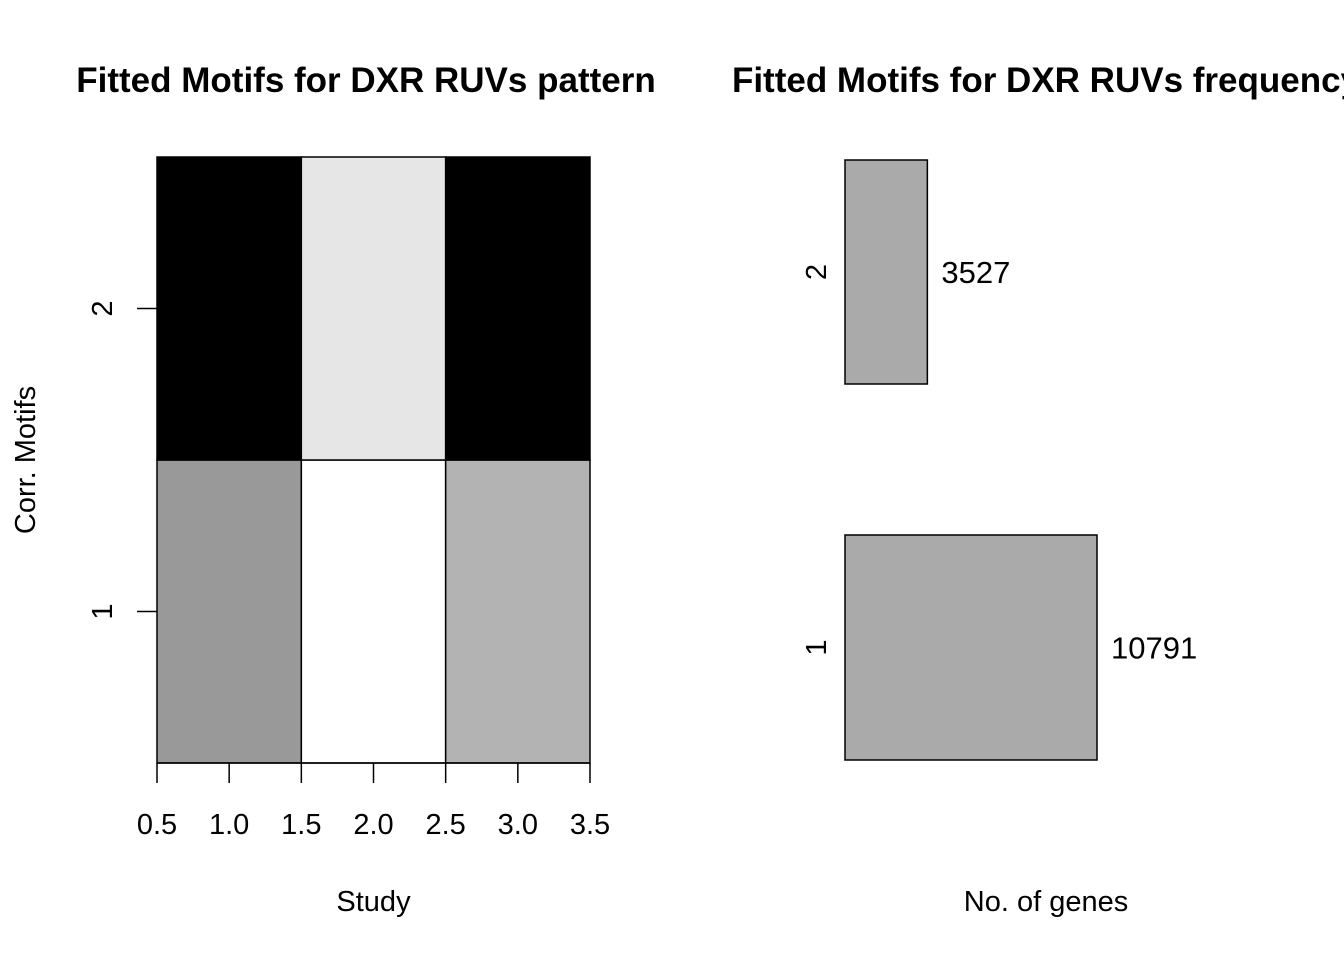 This screenshot has height=960, width=1344. I want to click on x-tick-label: 3.5, so click(590, 825).